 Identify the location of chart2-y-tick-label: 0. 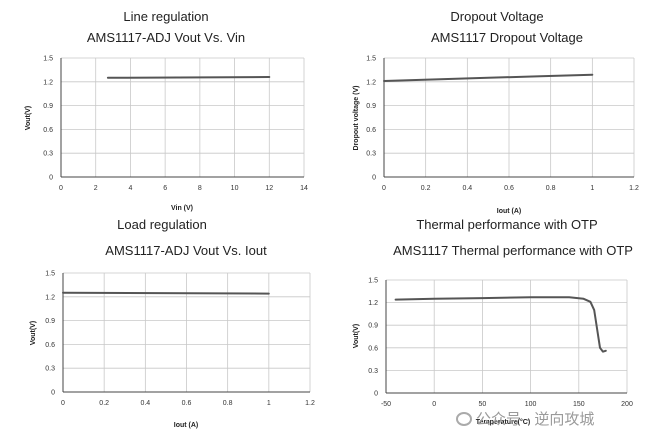
(374, 178).